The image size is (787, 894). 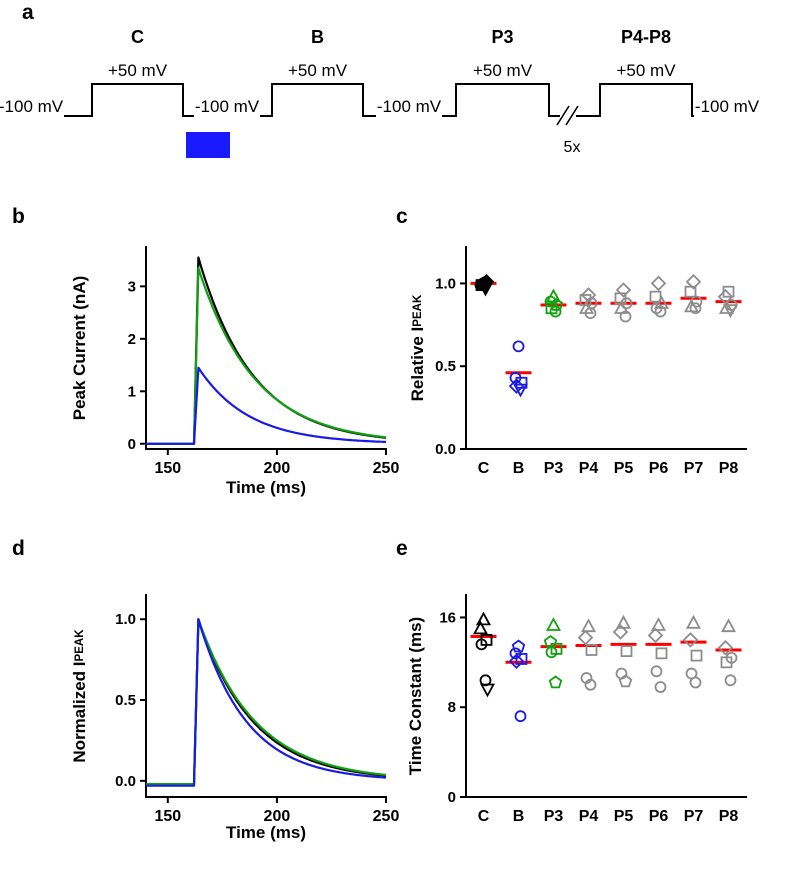 I want to click on category-label-P4: P4, so click(x=589, y=468).